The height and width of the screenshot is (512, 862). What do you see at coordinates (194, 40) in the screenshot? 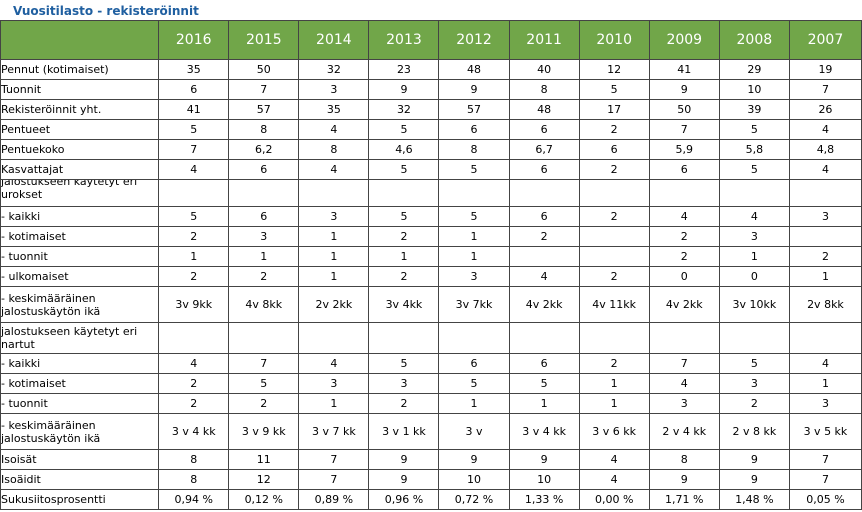
I see `year-header-cell: 2016` at bounding box center [194, 40].